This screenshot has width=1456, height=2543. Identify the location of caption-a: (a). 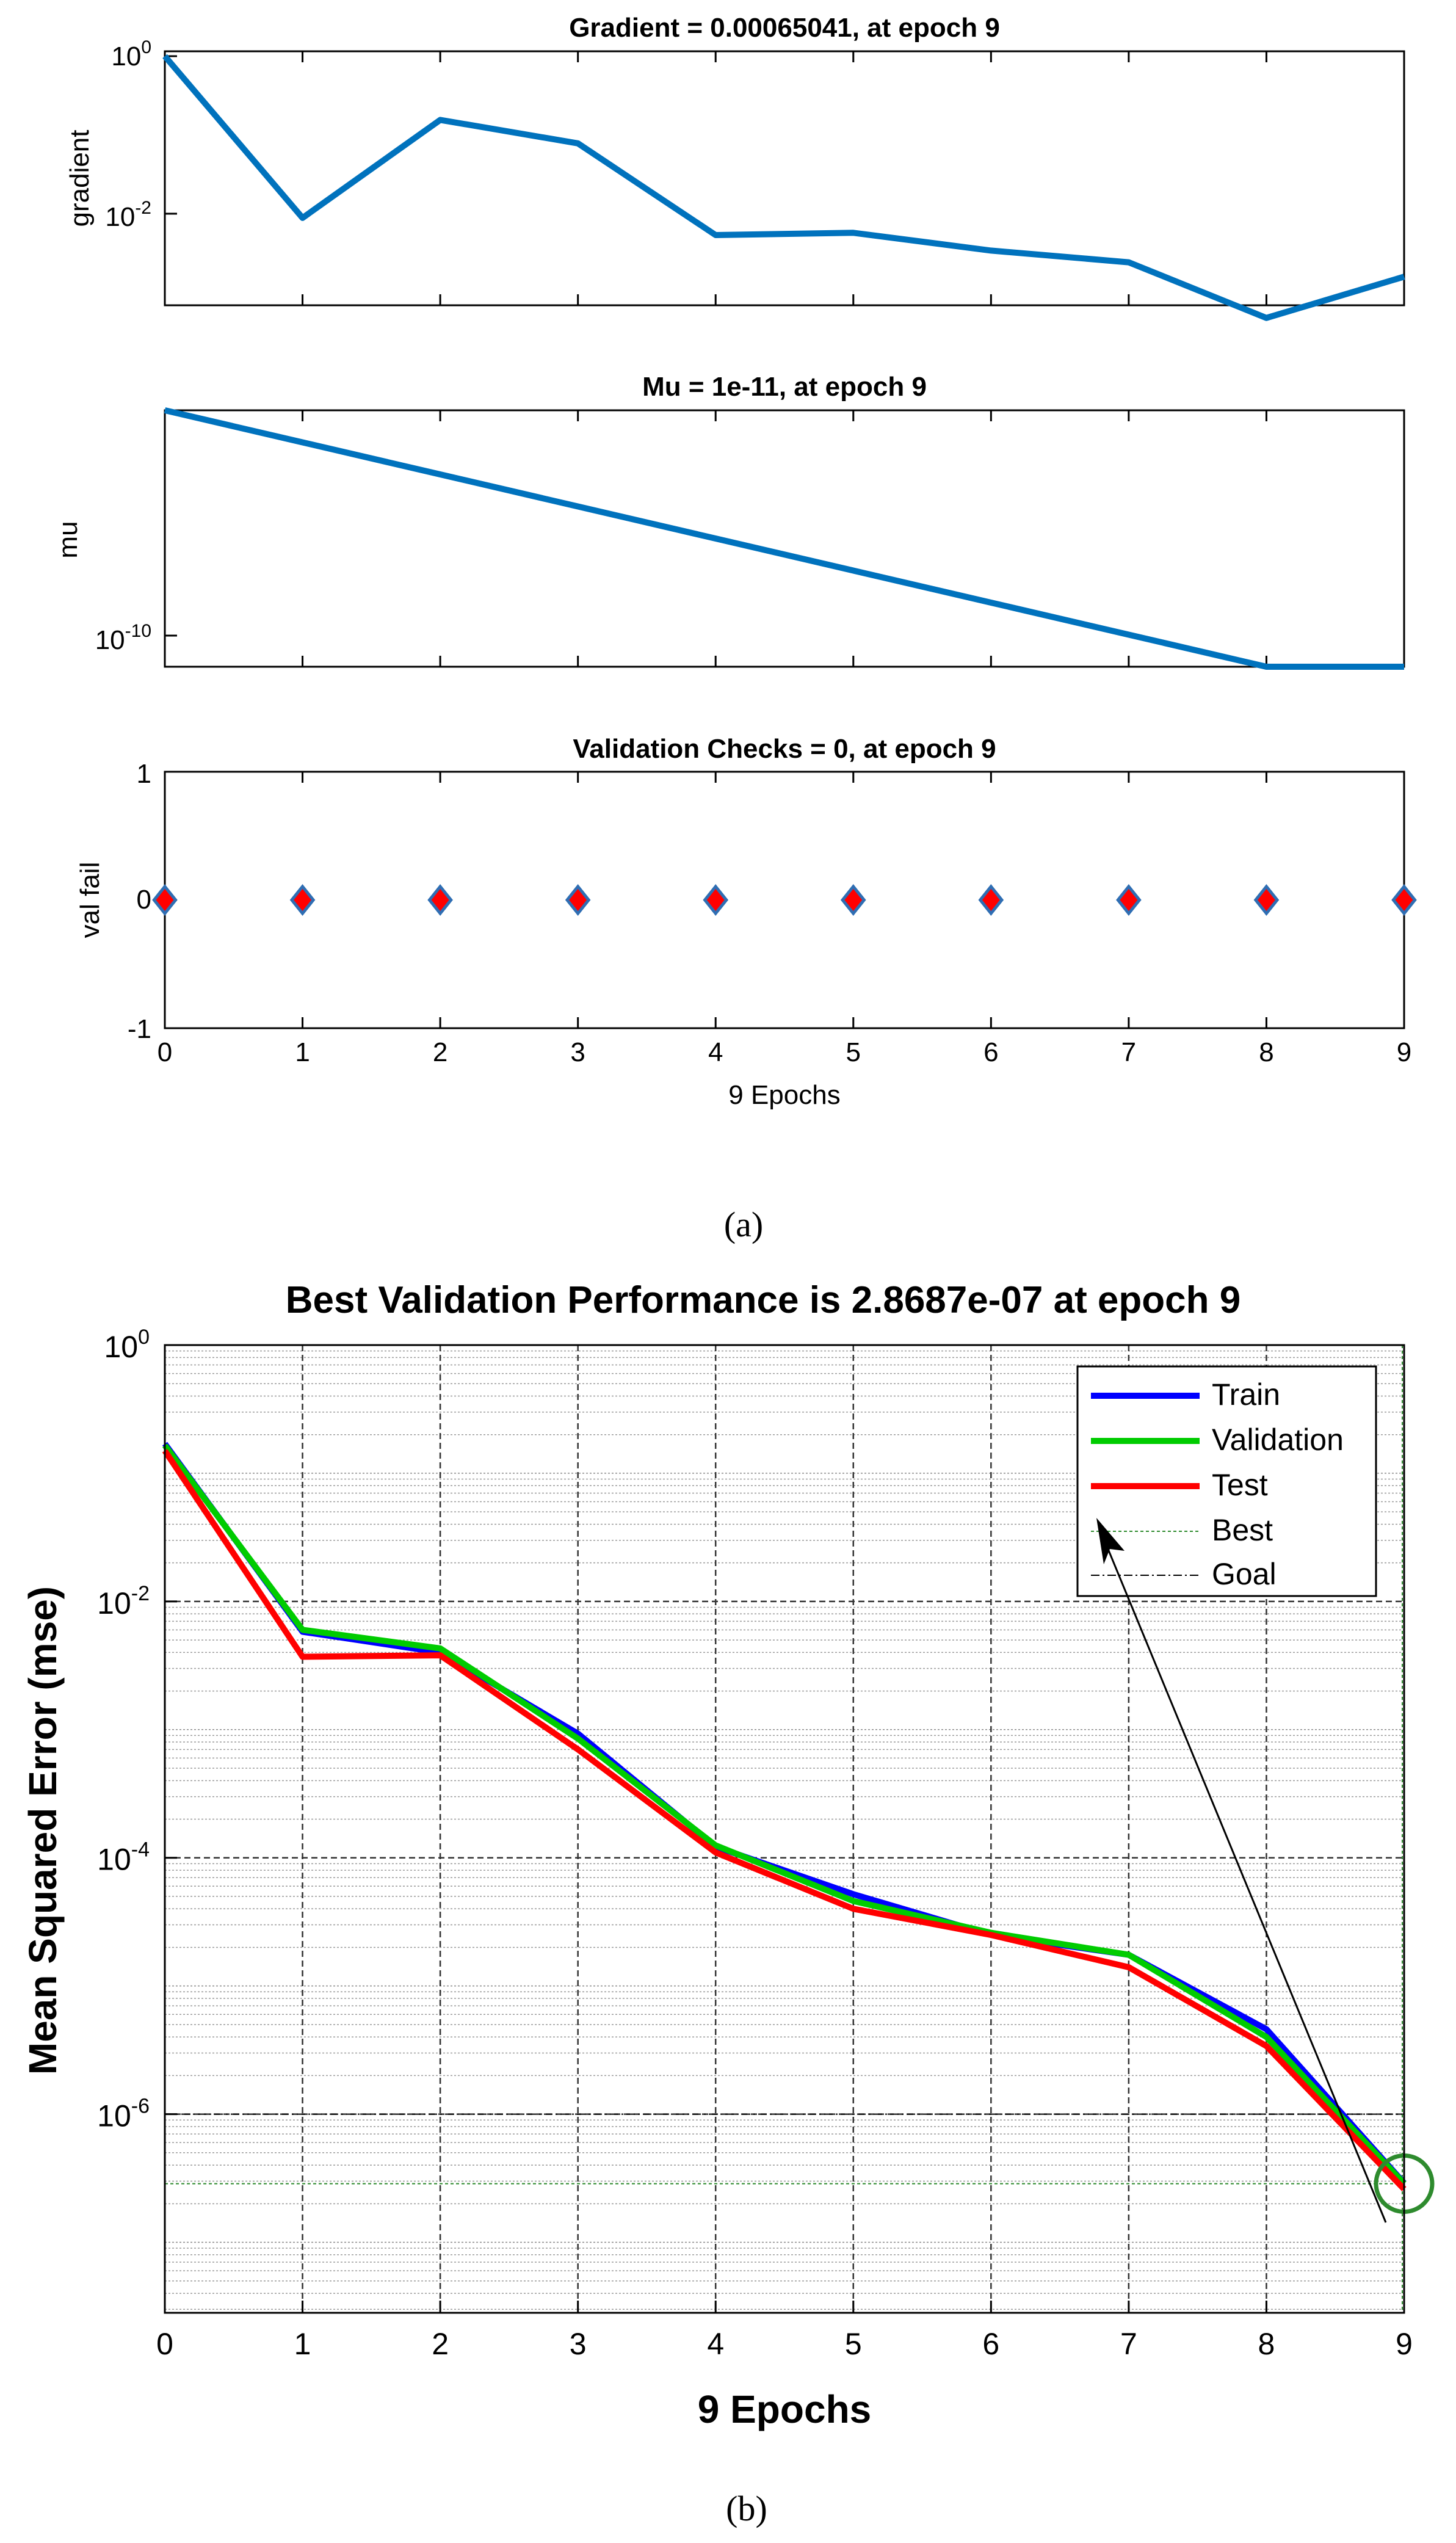
(744, 1224).